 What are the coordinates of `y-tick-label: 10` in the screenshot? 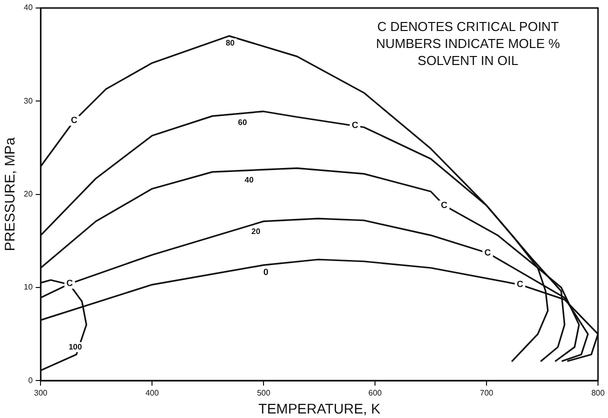 It's located at (29, 287).